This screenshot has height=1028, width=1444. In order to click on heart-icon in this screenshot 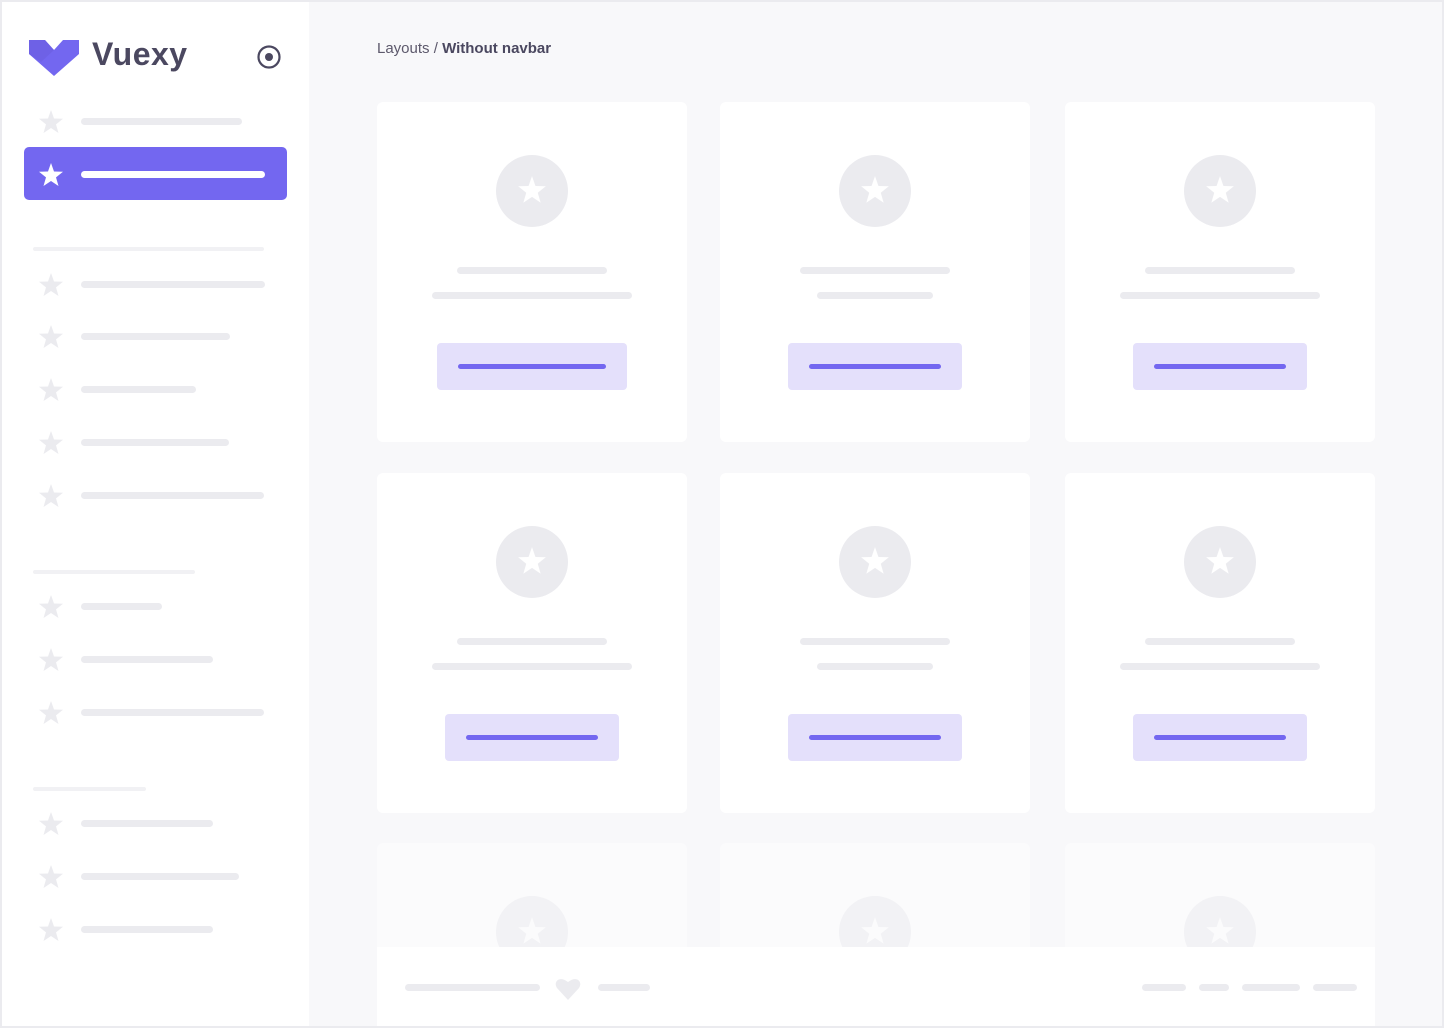, I will do `click(568, 989)`.